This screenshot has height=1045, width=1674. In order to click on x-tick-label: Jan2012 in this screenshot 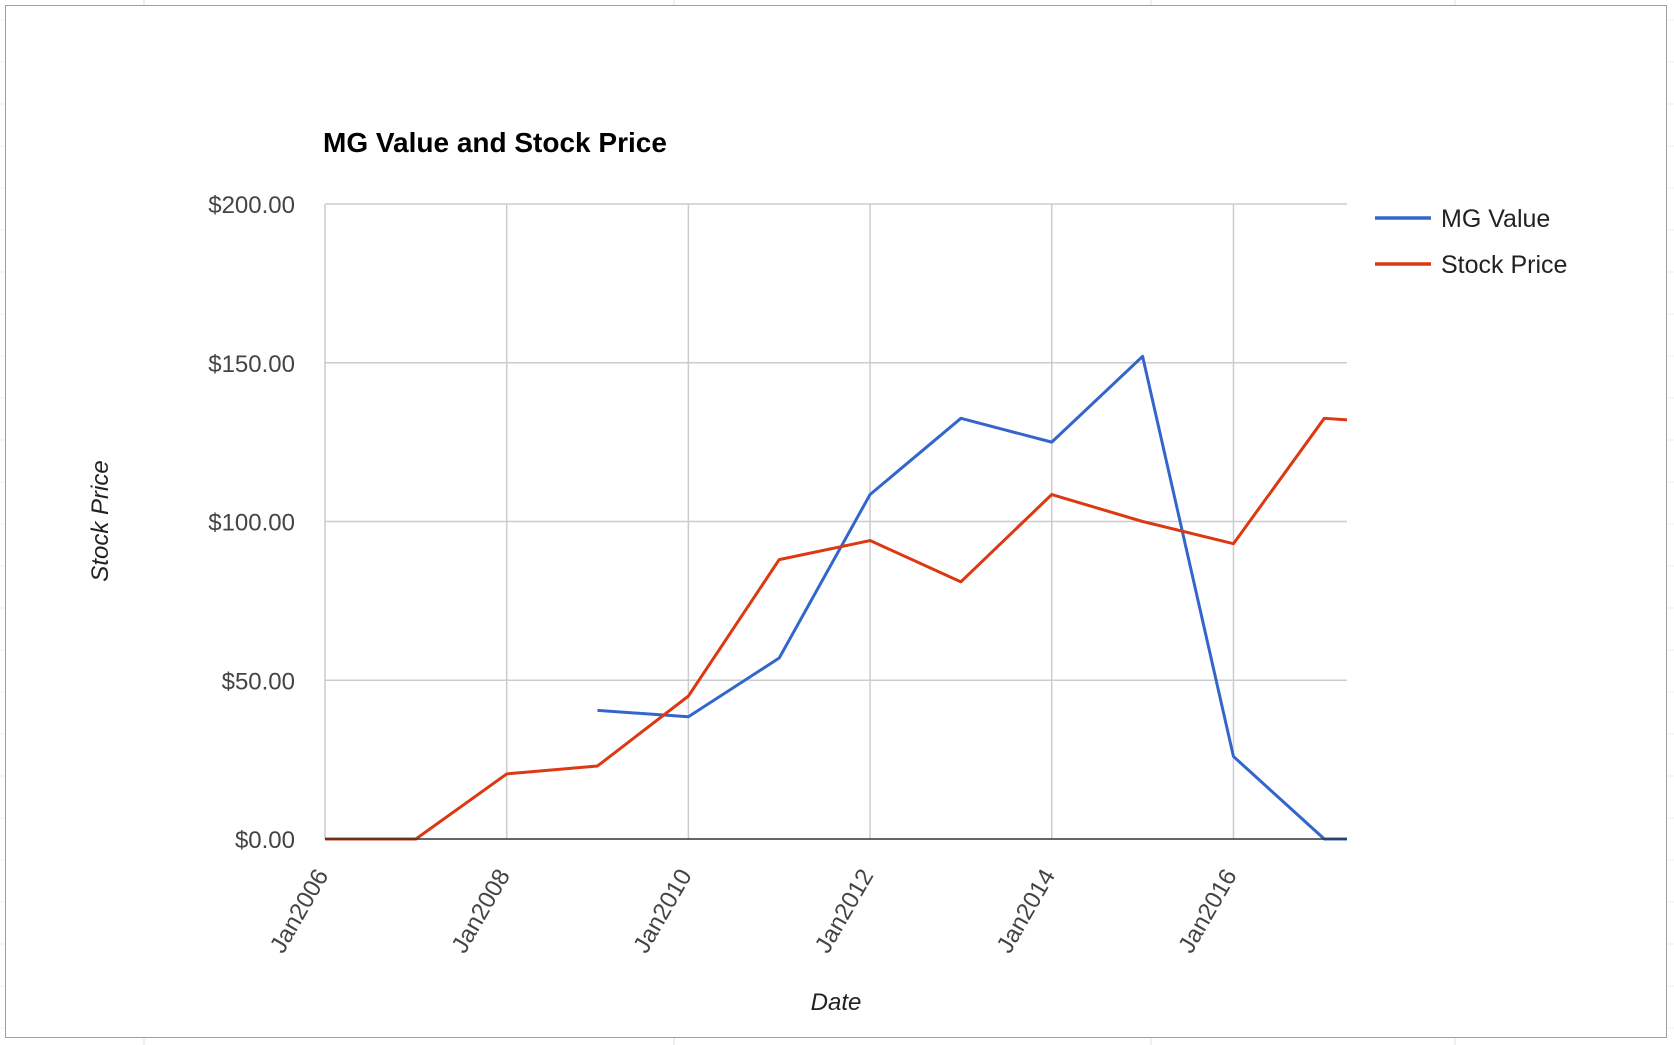, I will do `click(844, 911)`.